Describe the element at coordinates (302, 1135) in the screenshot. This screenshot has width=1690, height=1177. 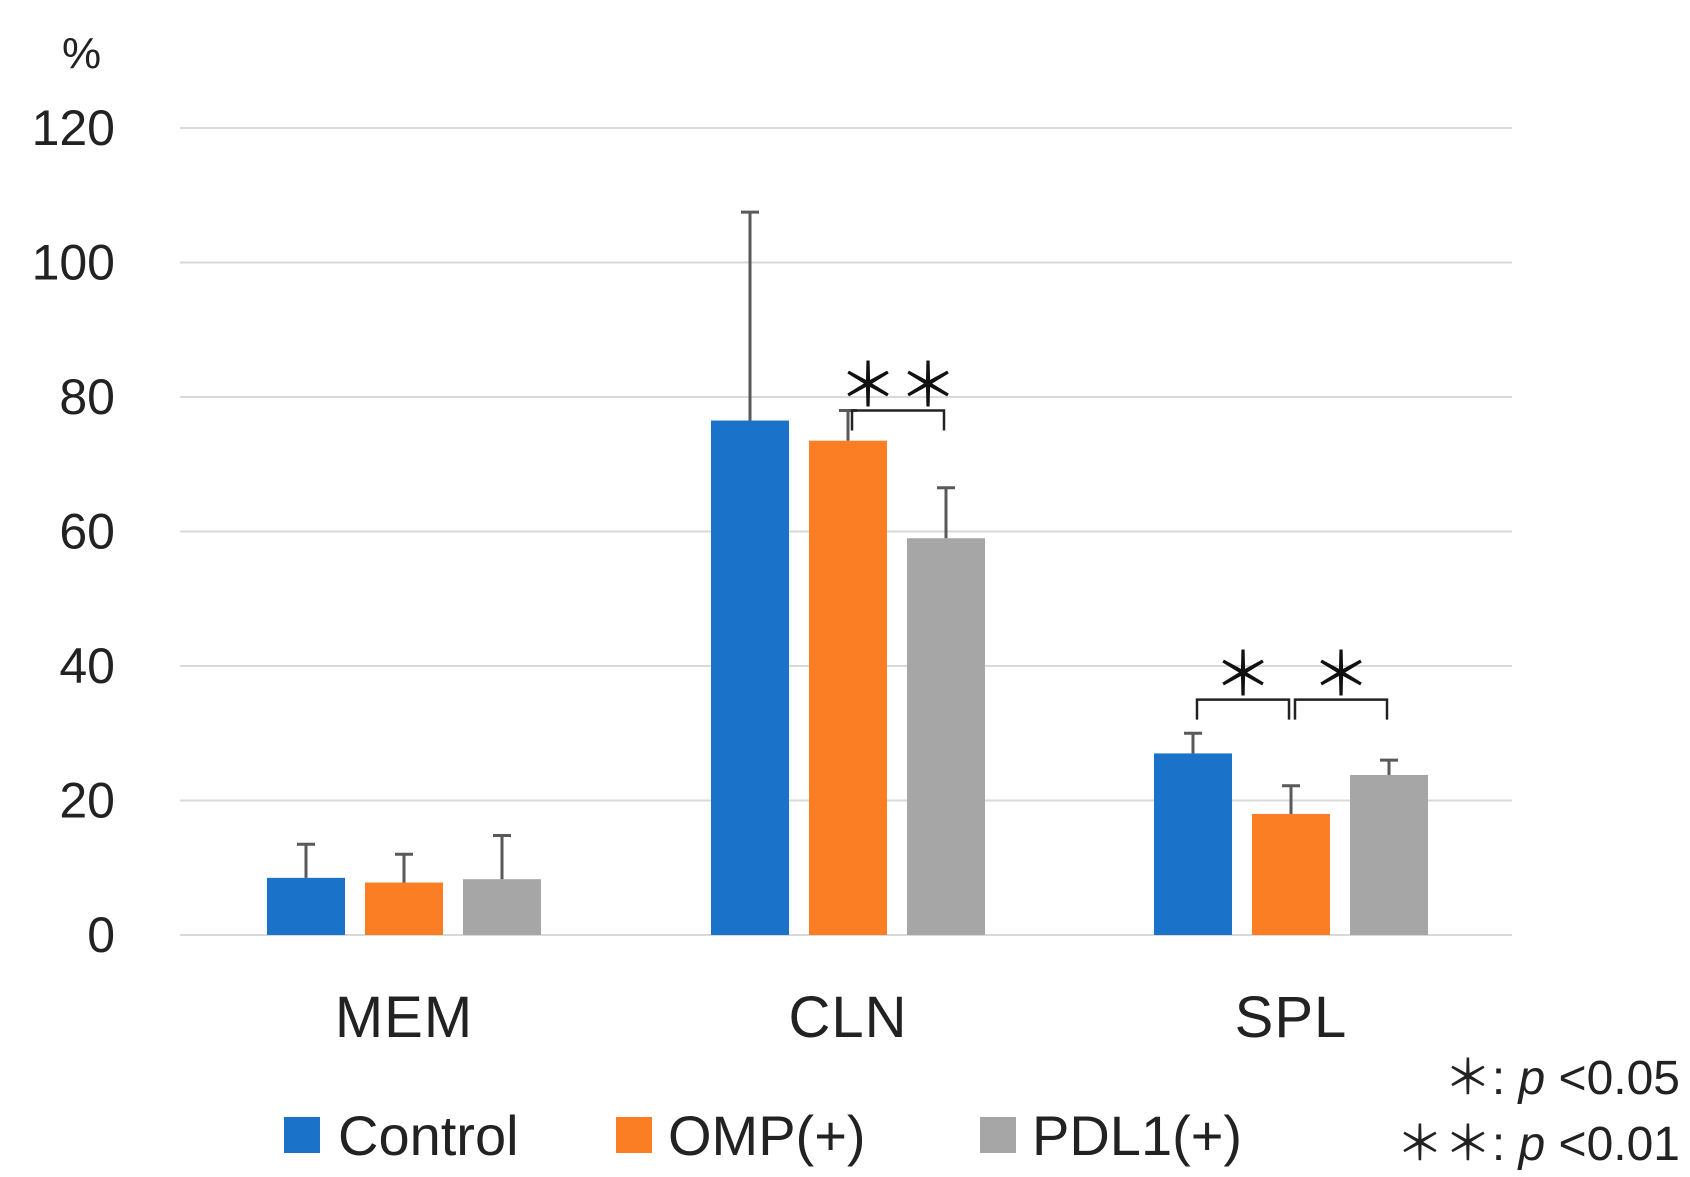
I see `legend-swatch-control` at that location.